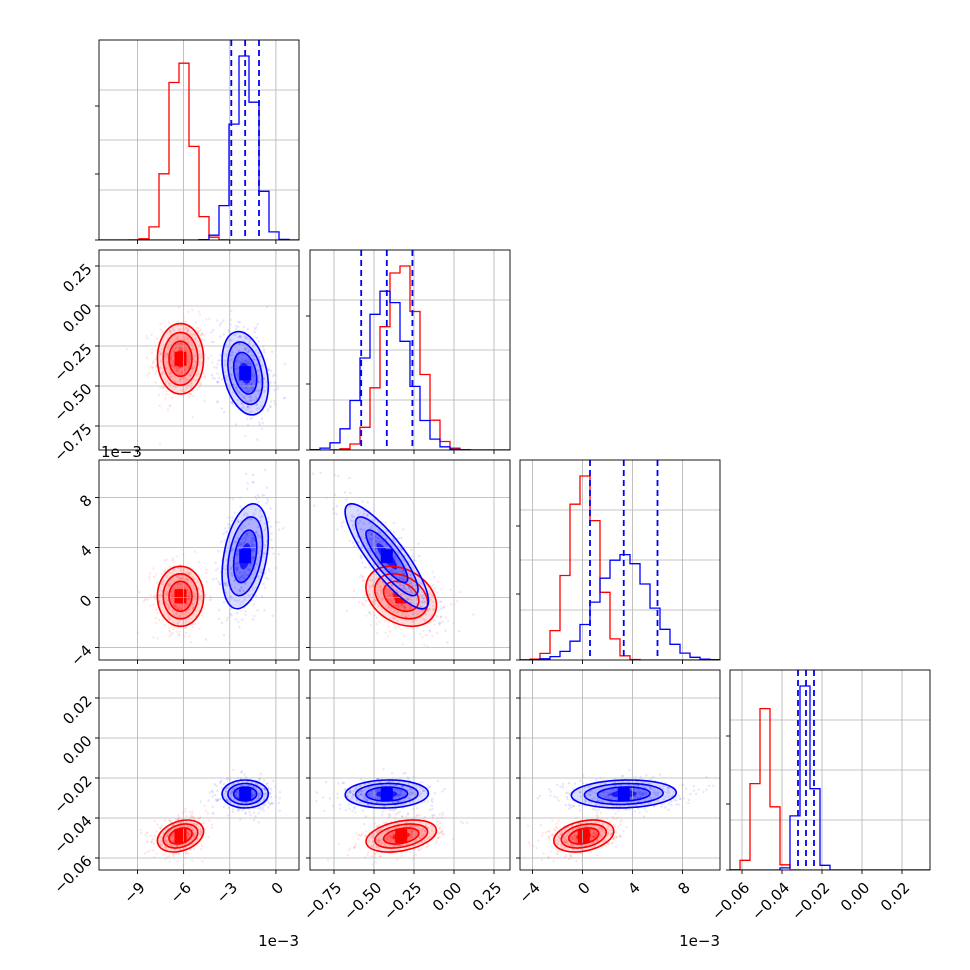 The height and width of the screenshot is (970, 970). What do you see at coordinates (180, 597) in the screenshot?
I see `scatter-cloud` at bounding box center [180, 597].